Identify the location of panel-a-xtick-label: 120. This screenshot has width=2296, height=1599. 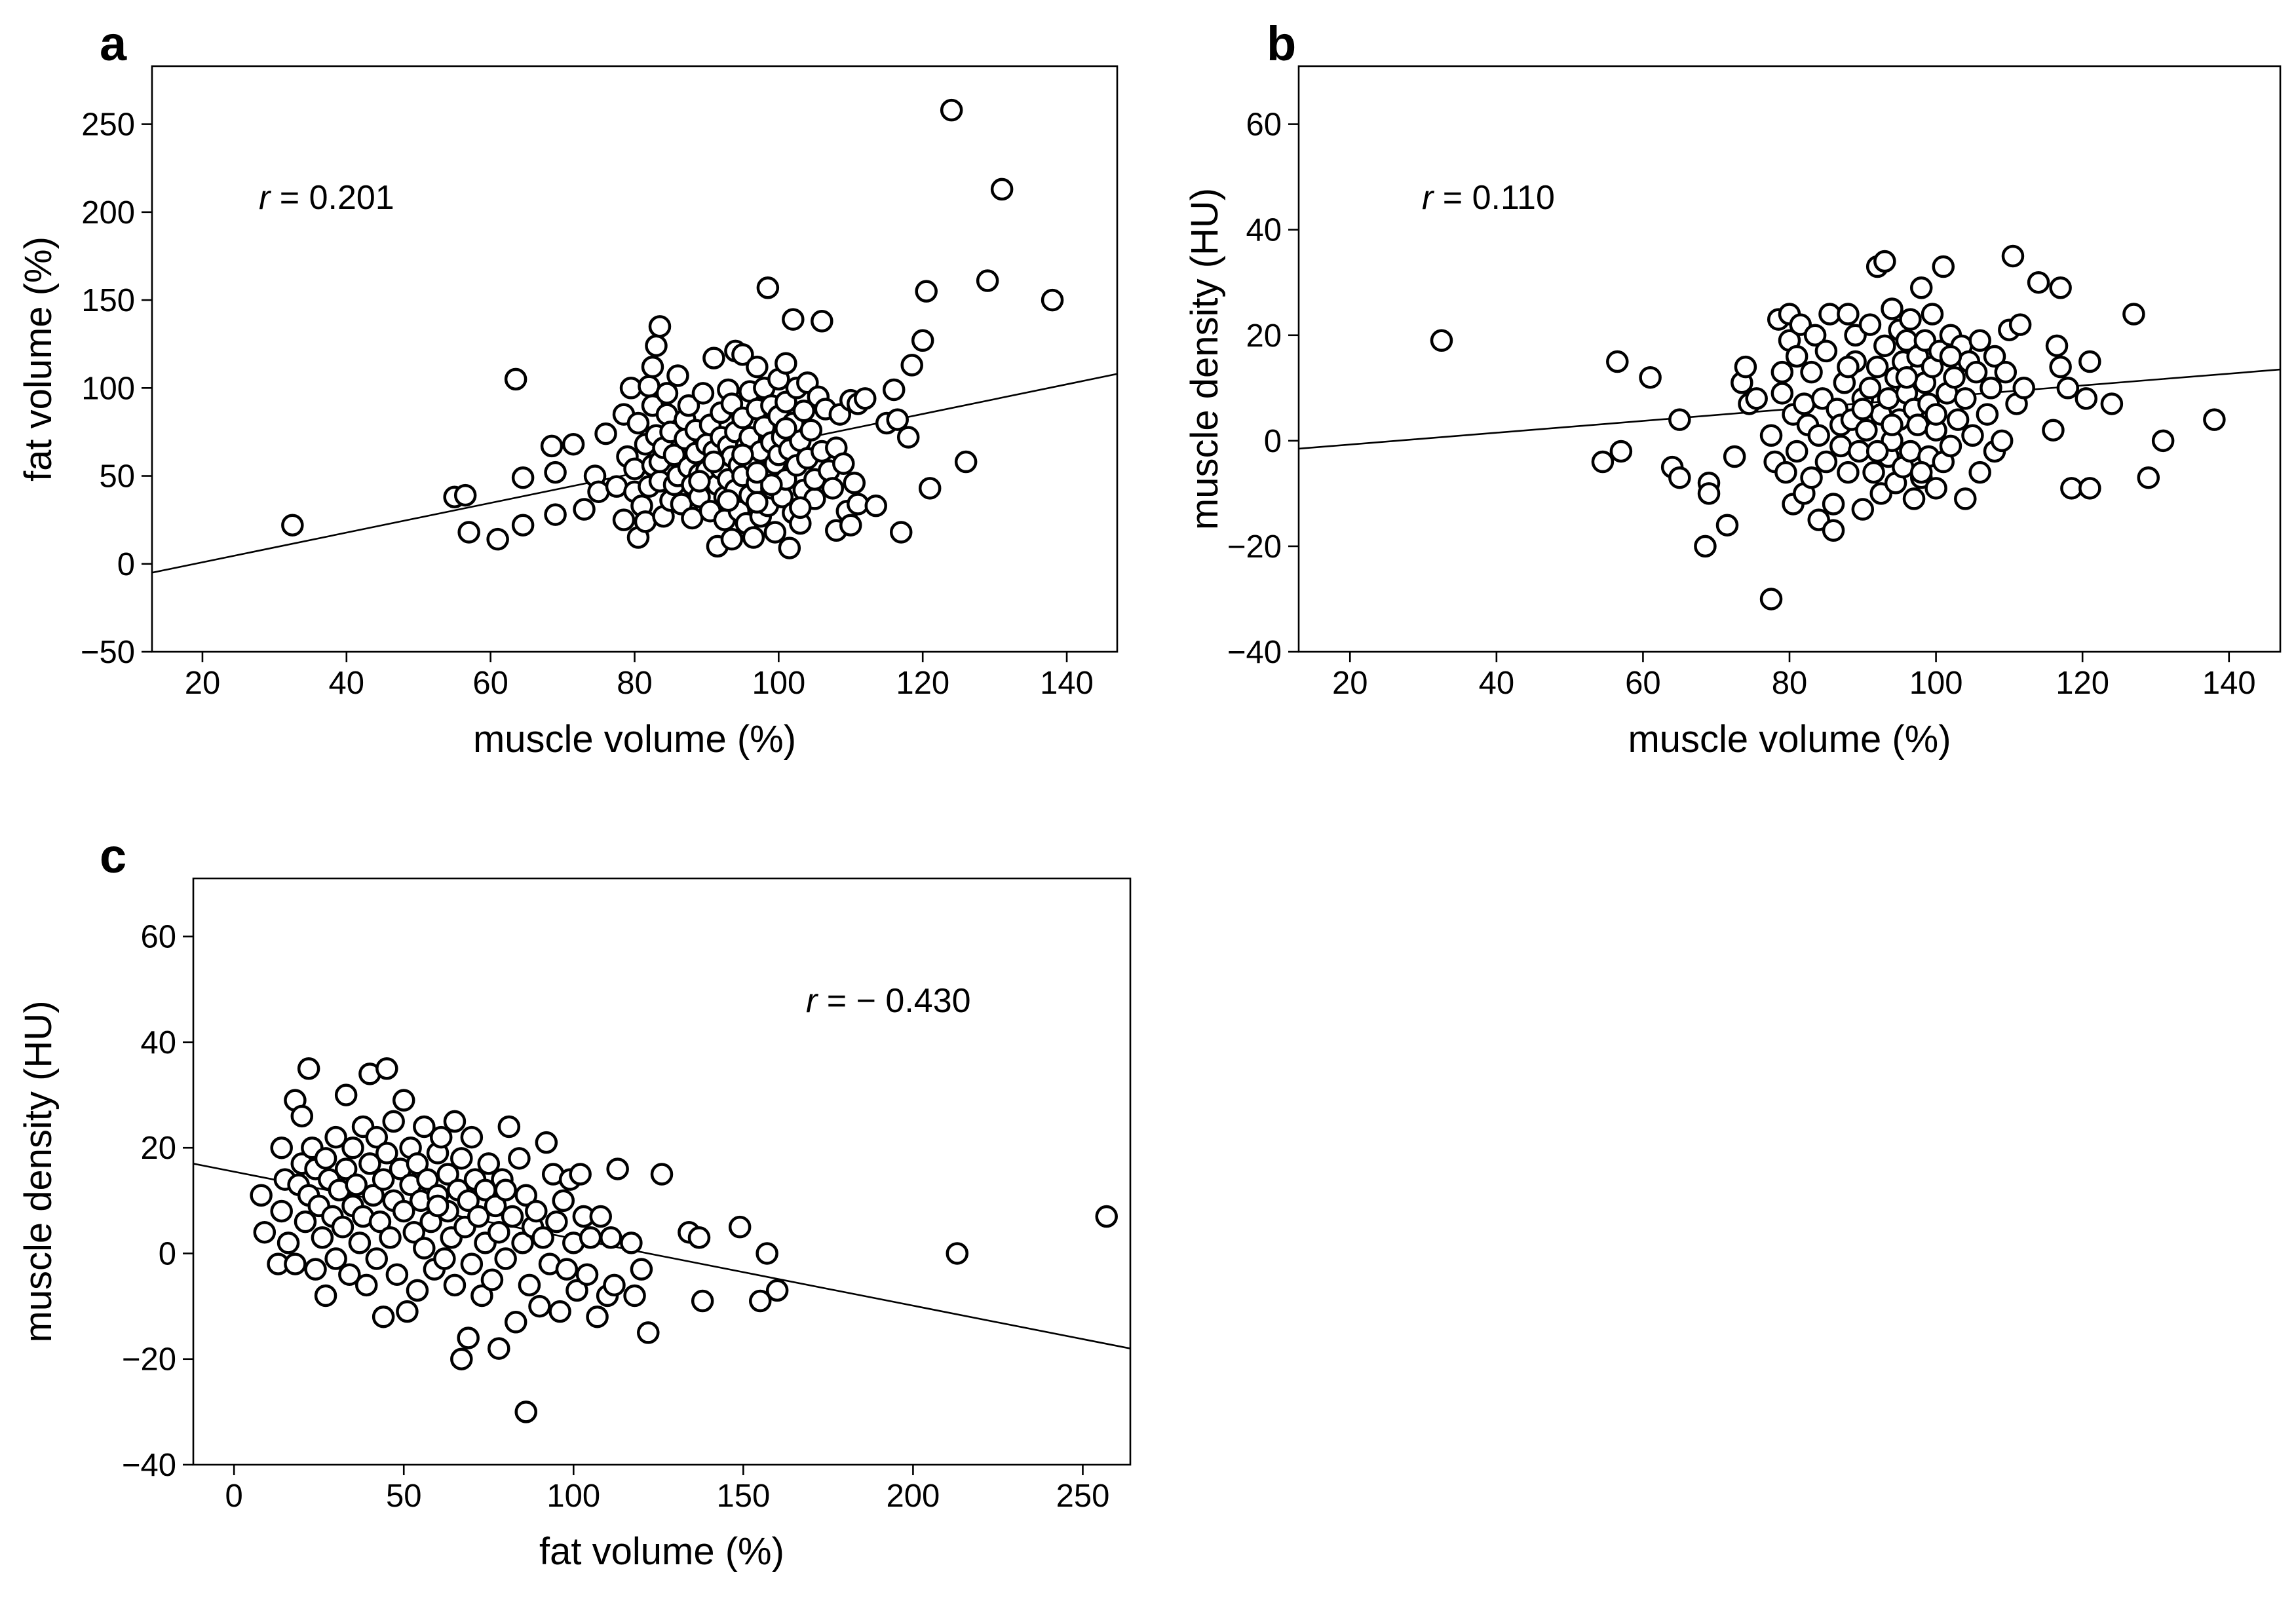
(922, 683).